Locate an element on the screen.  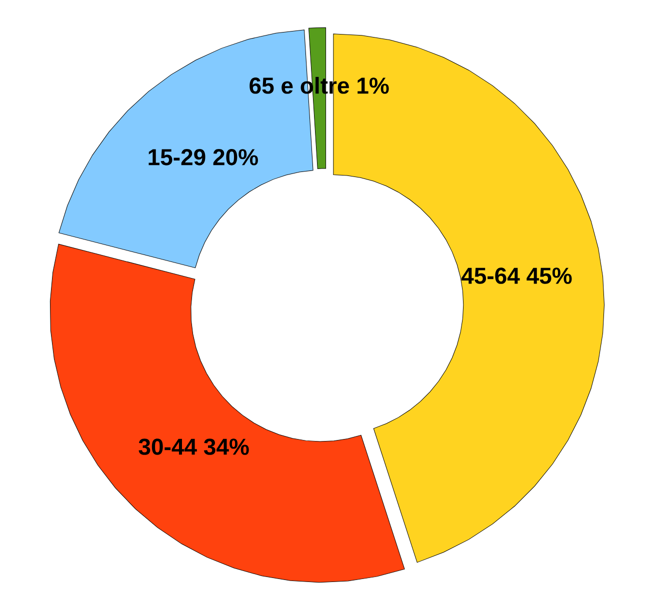
slice-label: 30-44 is located at coordinates (167, 446).